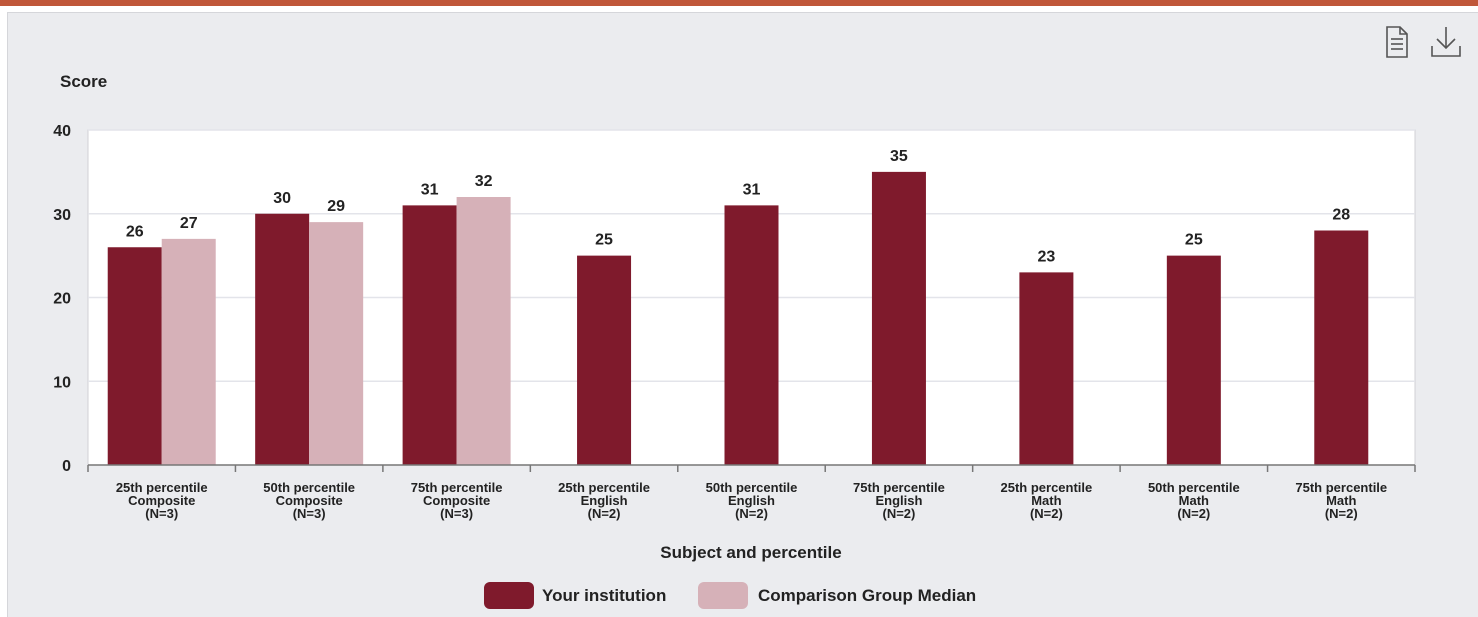 Image resolution: width=1478 pixels, height=617 pixels. I want to click on y-tick-label: 20, so click(62, 299).